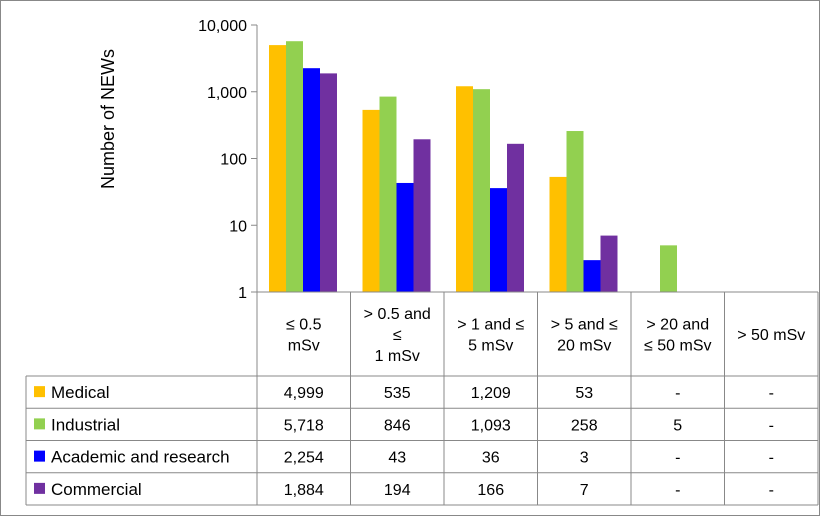 The image size is (820, 516). Describe the element at coordinates (677, 425) in the screenshot. I see `table-cell: 5` at that location.